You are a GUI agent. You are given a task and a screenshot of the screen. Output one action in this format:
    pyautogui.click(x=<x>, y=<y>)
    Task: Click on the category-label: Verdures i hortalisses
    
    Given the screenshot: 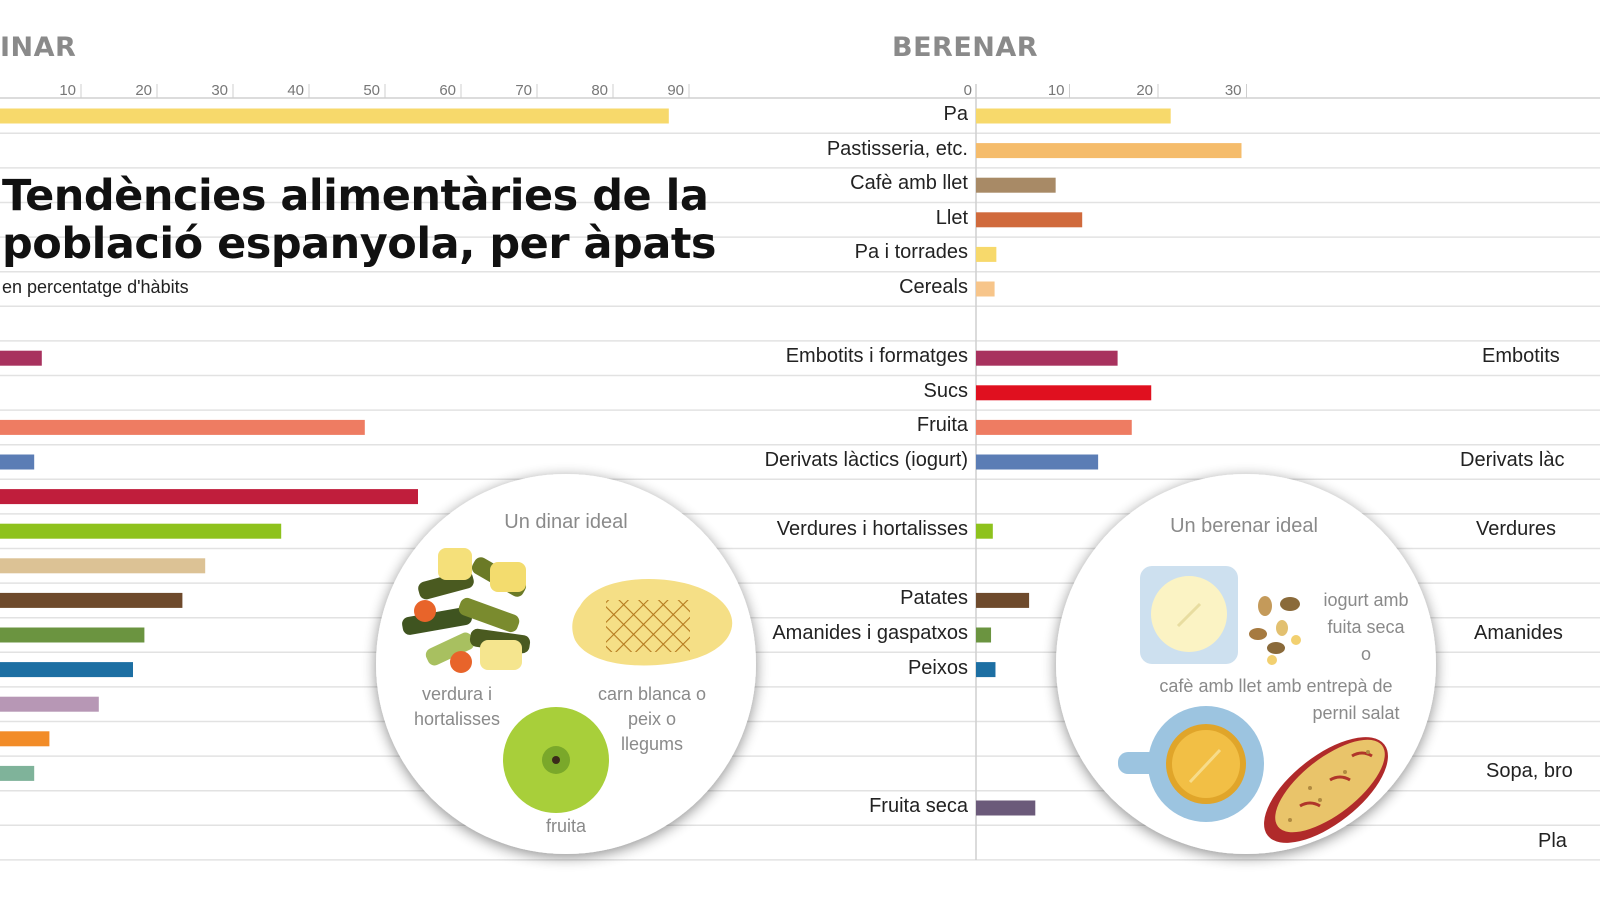 What is the action you would take?
    pyautogui.click(x=872, y=529)
    